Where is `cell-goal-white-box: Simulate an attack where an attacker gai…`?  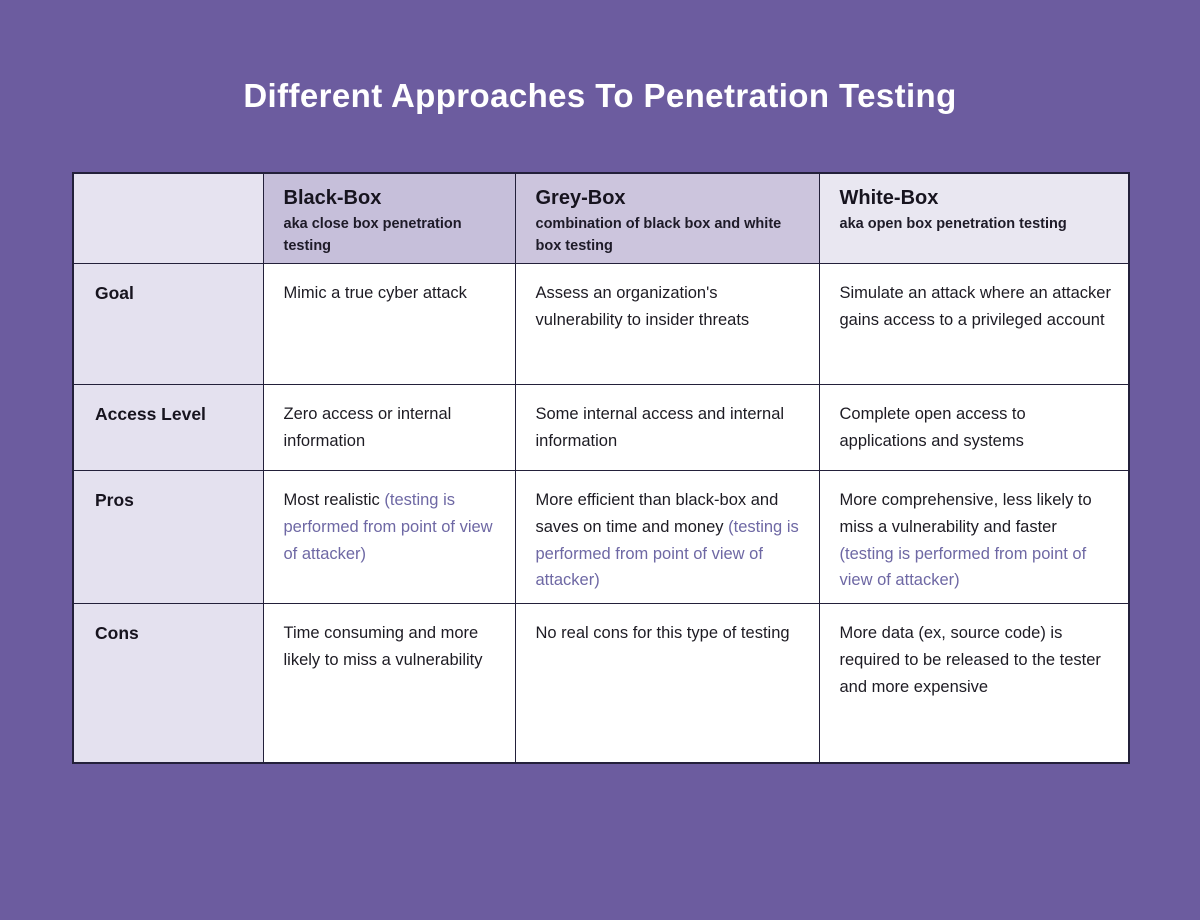 cell-goal-white-box: Simulate an attack where an attacker gai… is located at coordinates (974, 323).